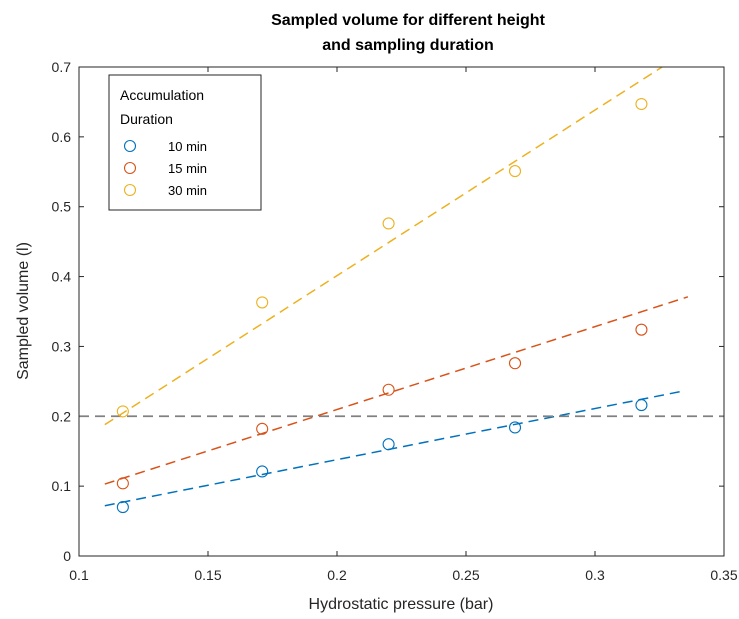  Describe the element at coordinates (207, 575) in the screenshot. I see `x-tick-label: 0.15` at that location.